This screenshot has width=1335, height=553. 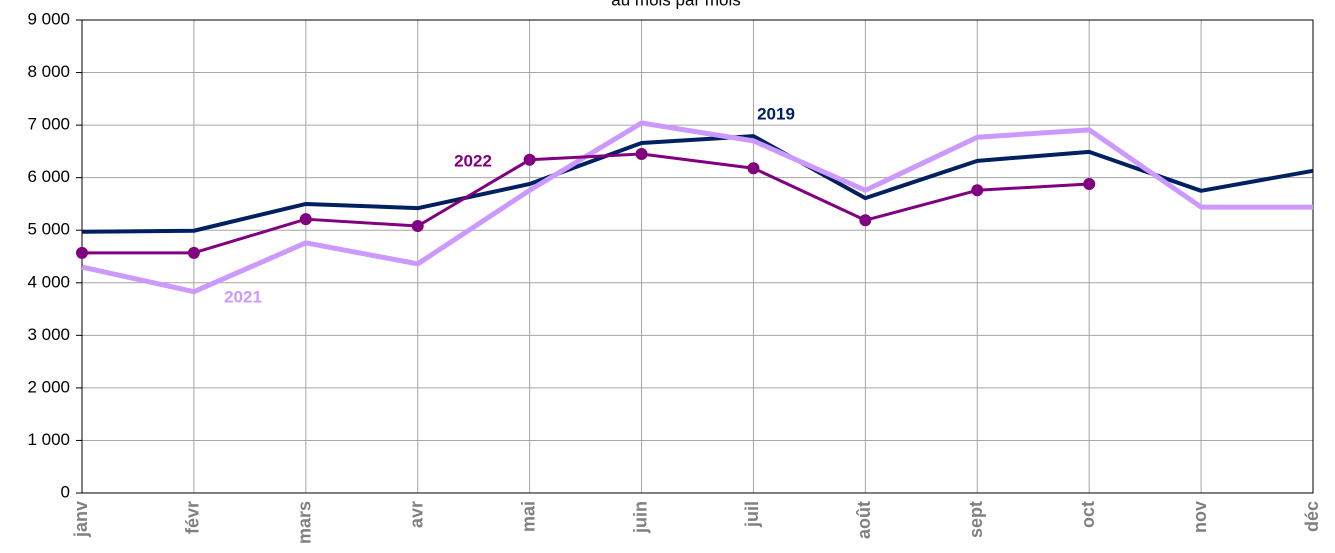 What do you see at coordinates (243, 296) in the screenshot?
I see `series-label: 2021` at bounding box center [243, 296].